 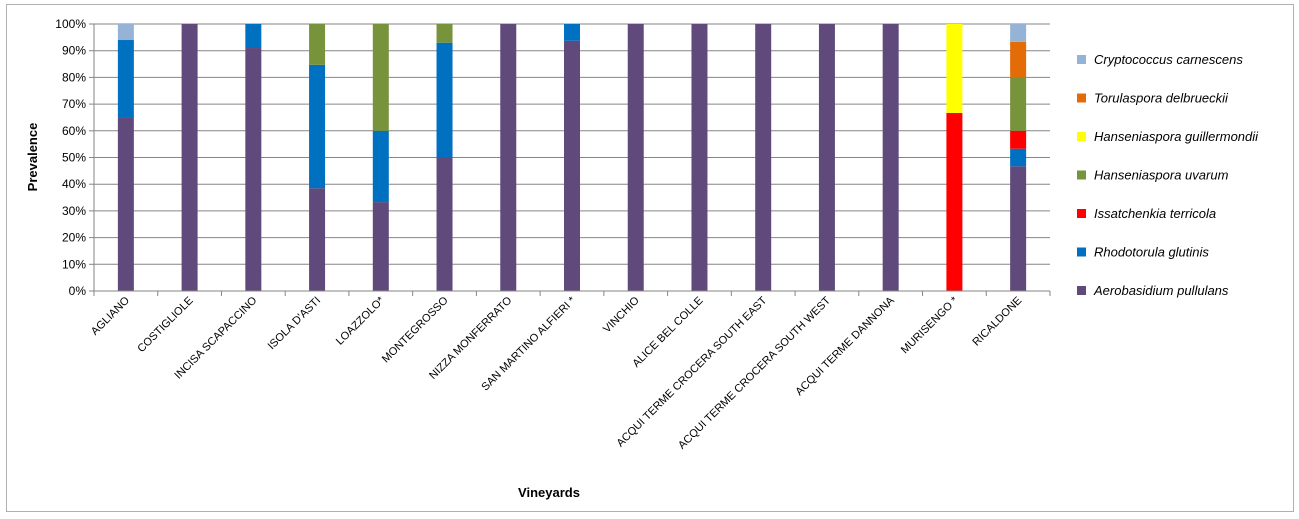 What do you see at coordinates (930, 325) in the screenshot?
I see `x-tick-label: MURISENGO *` at bounding box center [930, 325].